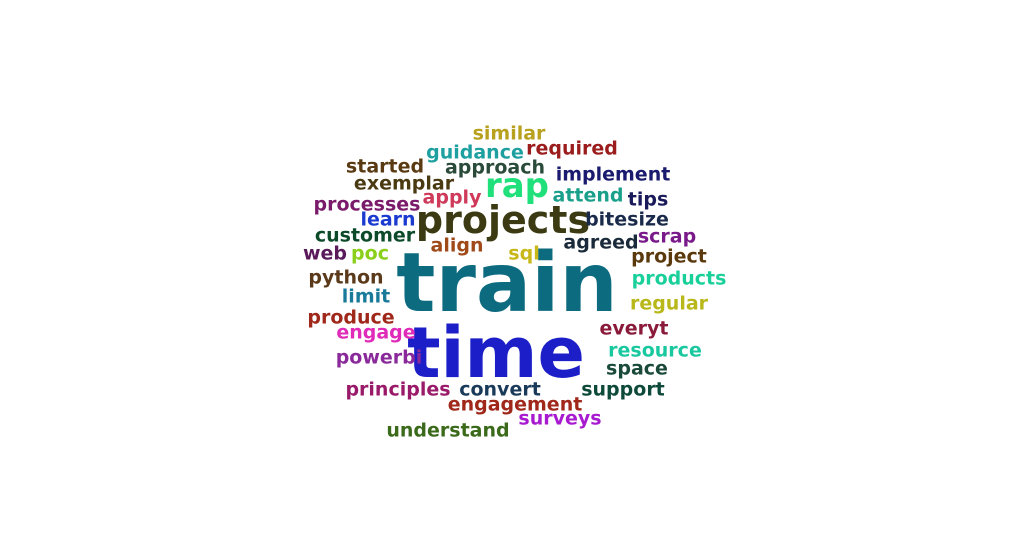 This screenshot has height=559, width=1018. Describe the element at coordinates (669, 256) in the screenshot. I see `word-project: project` at that location.